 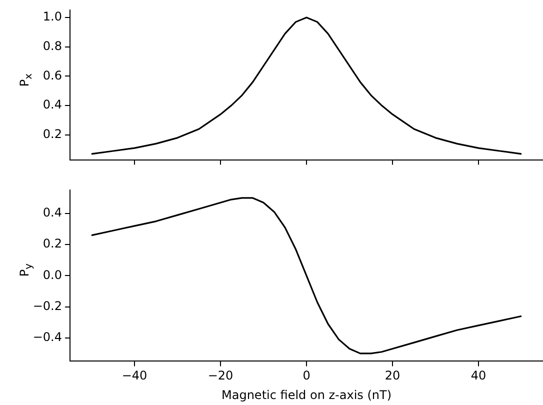 What do you see at coordinates (306, 395) in the screenshot?
I see `x-axis-title: Magnetic field on z-axis (nT)` at bounding box center [306, 395].